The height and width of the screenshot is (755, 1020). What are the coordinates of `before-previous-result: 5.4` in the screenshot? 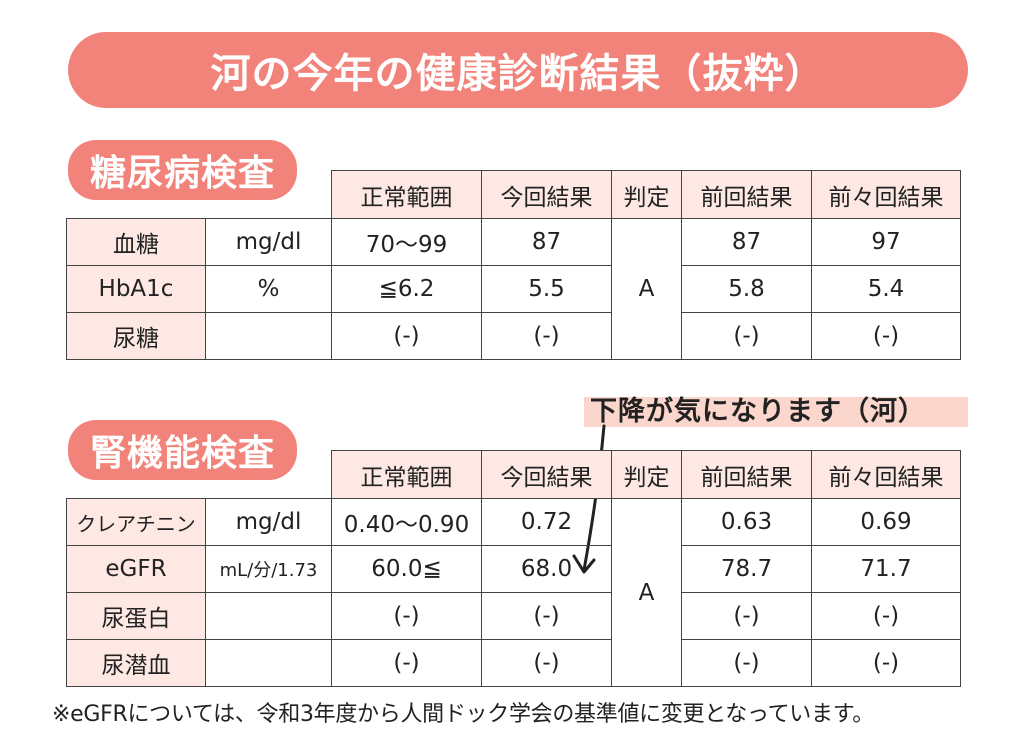 It's located at (886, 289).